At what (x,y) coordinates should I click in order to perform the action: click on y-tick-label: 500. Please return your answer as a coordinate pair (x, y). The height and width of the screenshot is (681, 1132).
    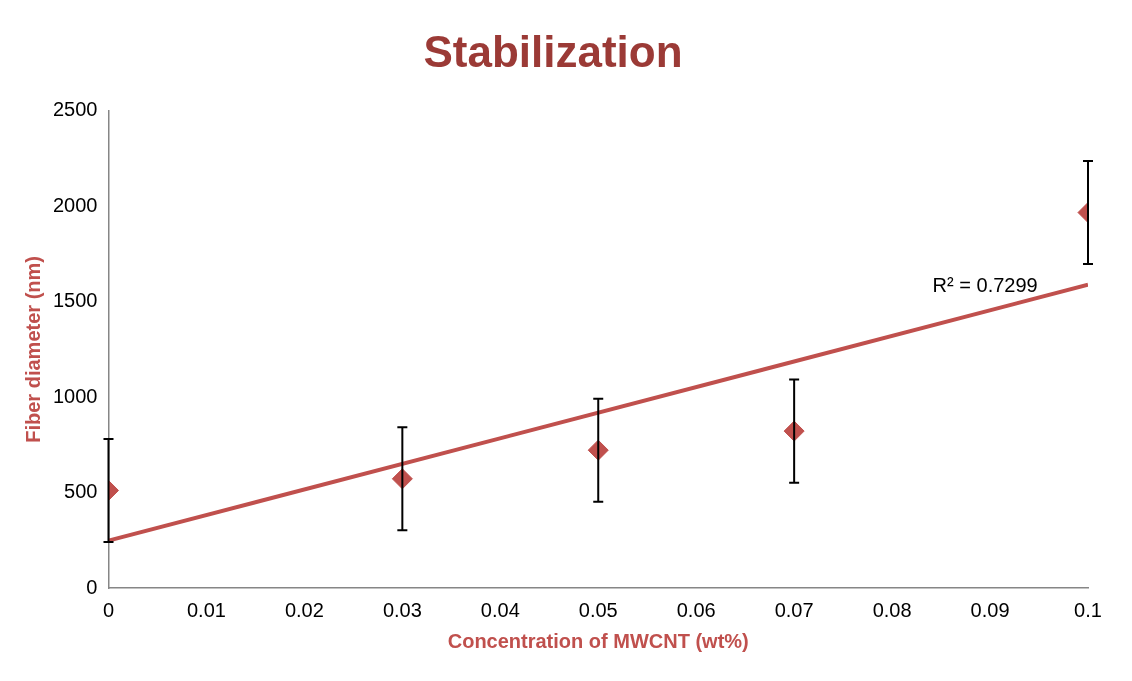
    Looking at the image, I should click on (81, 491).